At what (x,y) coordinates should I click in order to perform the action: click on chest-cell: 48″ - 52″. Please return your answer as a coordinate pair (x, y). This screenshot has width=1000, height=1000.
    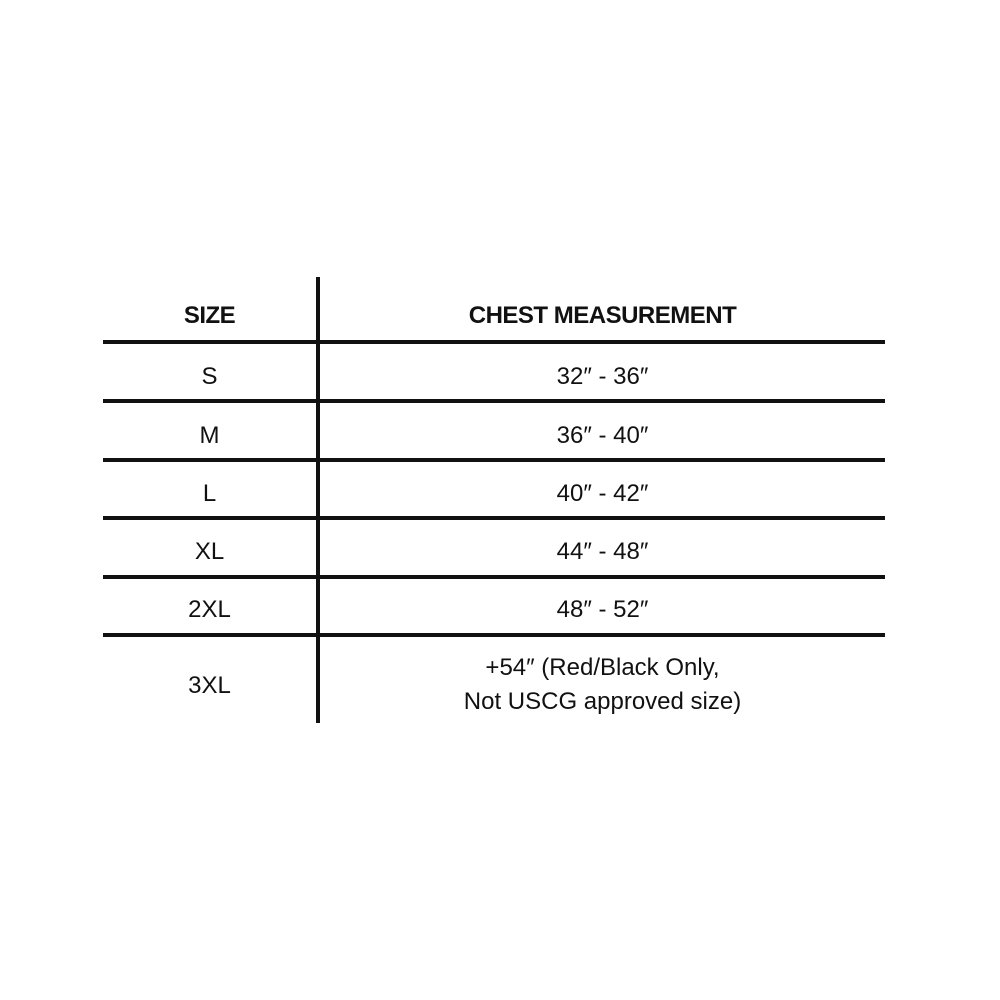
    Looking at the image, I should click on (602, 609).